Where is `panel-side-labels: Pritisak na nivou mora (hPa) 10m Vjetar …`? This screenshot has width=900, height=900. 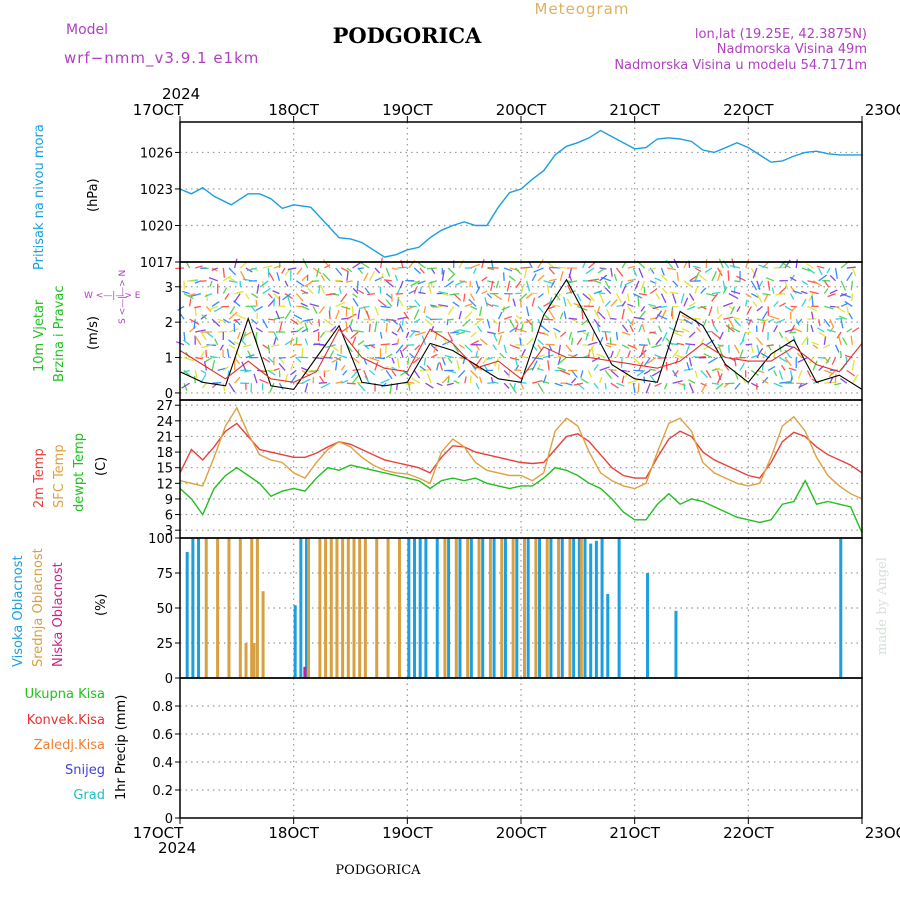 panel-side-labels: Pritisak na nivou mora (hPa) 10m Vjetar … is located at coordinates (76, 463).